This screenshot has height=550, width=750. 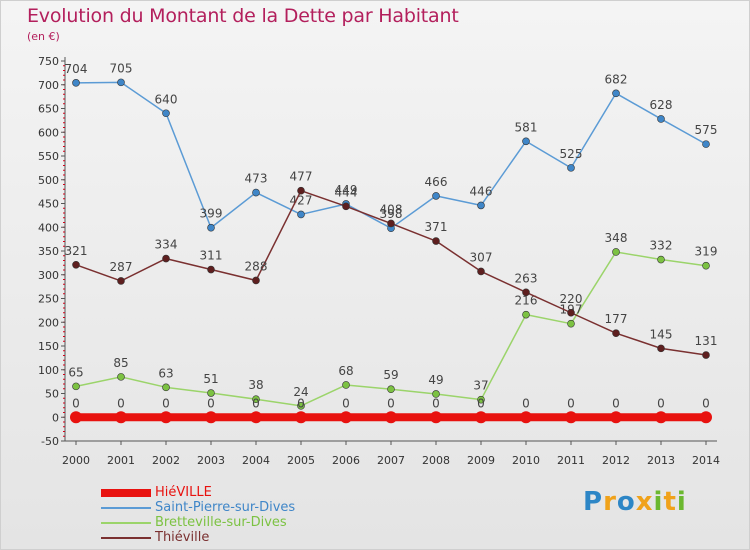 I want to click on data-label: 466, so click(x=436, y=182).